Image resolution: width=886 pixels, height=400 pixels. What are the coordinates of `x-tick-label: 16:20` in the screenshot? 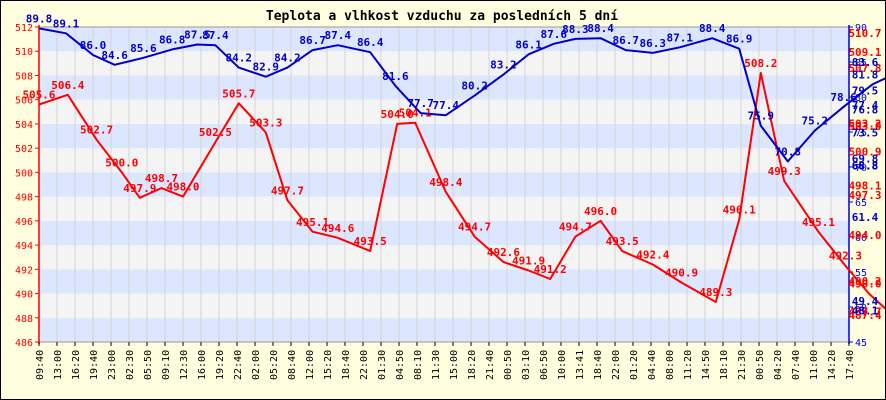 It's located at (76, 365).